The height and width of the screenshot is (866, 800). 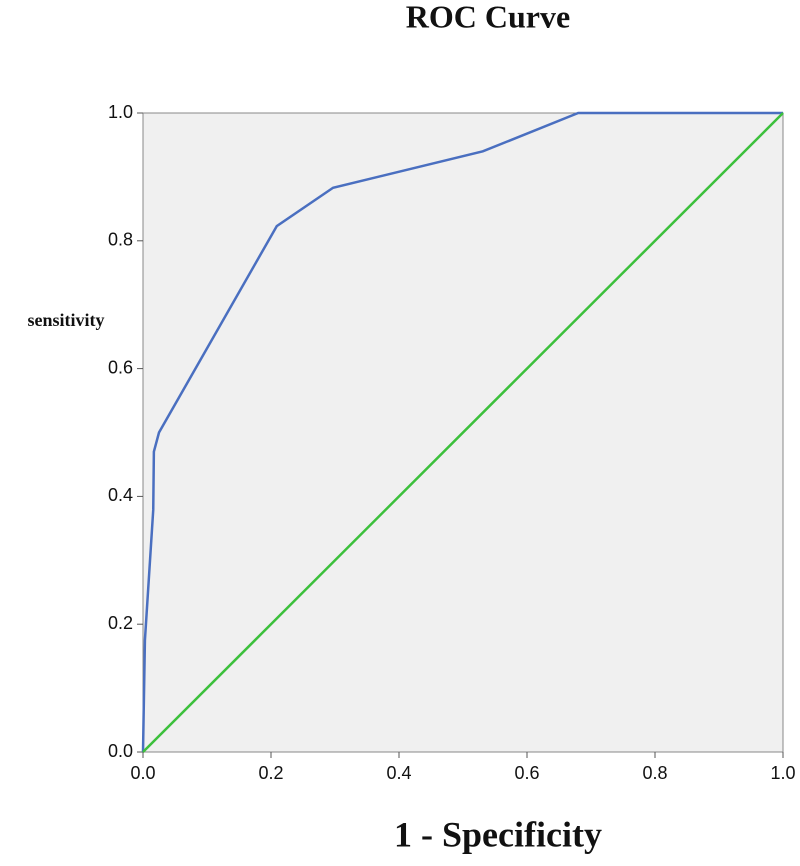 I want to click on y-tick-label: 0.0, so click(x=120, y=751).